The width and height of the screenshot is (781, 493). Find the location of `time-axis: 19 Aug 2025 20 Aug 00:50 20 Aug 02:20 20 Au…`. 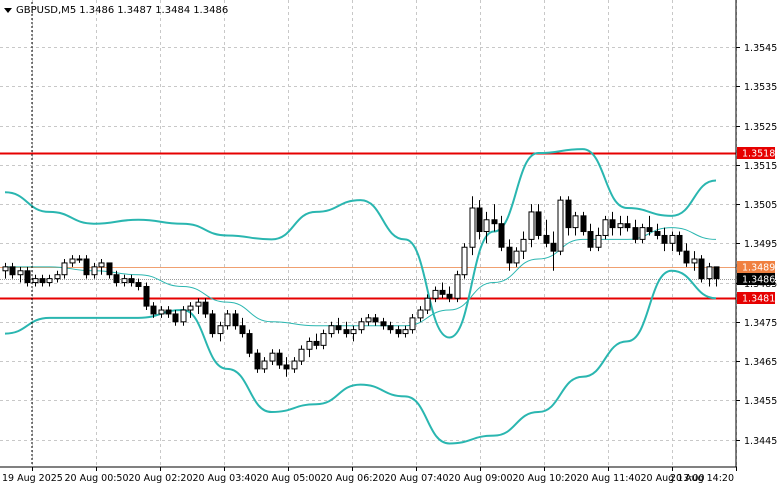

time-axis: 19 Aug 2025 20 Aug 00:50 20 Aug 02:20 20 Au… is located at coordinates (369, 475).